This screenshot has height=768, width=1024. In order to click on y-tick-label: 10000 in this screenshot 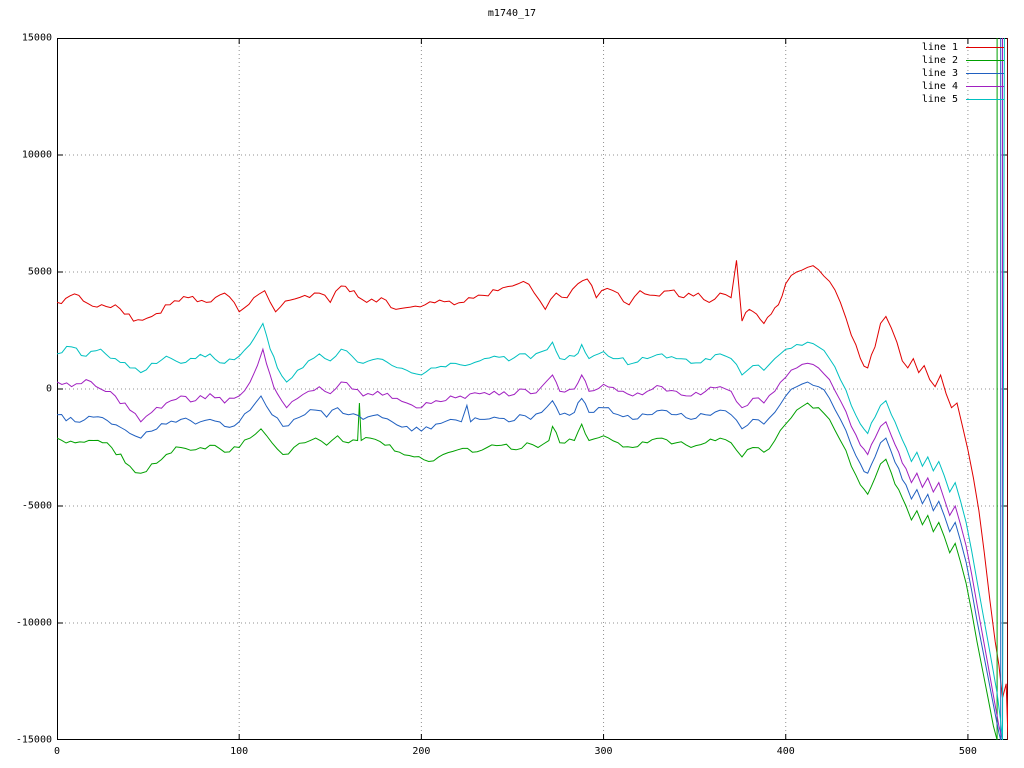, I will do `click(36, 155)`.